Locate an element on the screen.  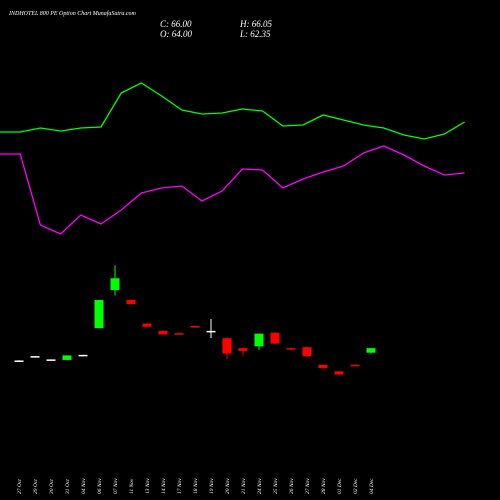
x-tick-label: 04 Nov is located at coordinates (83, 486).